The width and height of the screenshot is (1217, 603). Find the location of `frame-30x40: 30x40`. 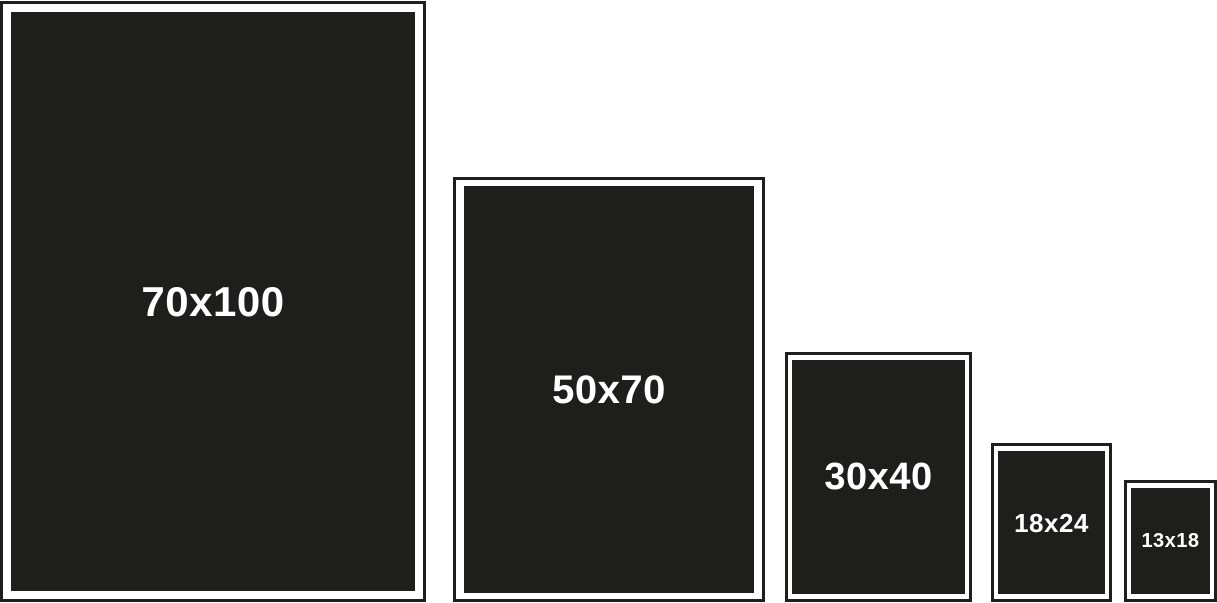

frame-30x40: 30x40 is located at coordinates (878, 477).